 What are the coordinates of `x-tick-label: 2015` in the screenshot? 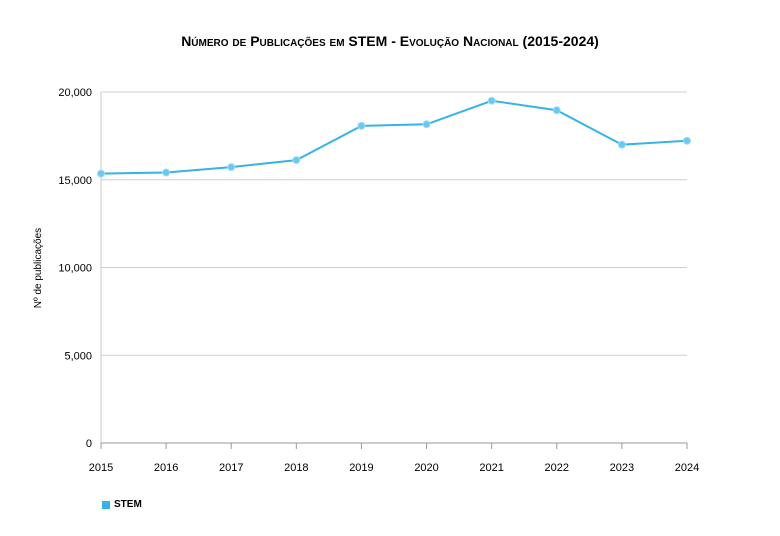 It's located at (101, 468).